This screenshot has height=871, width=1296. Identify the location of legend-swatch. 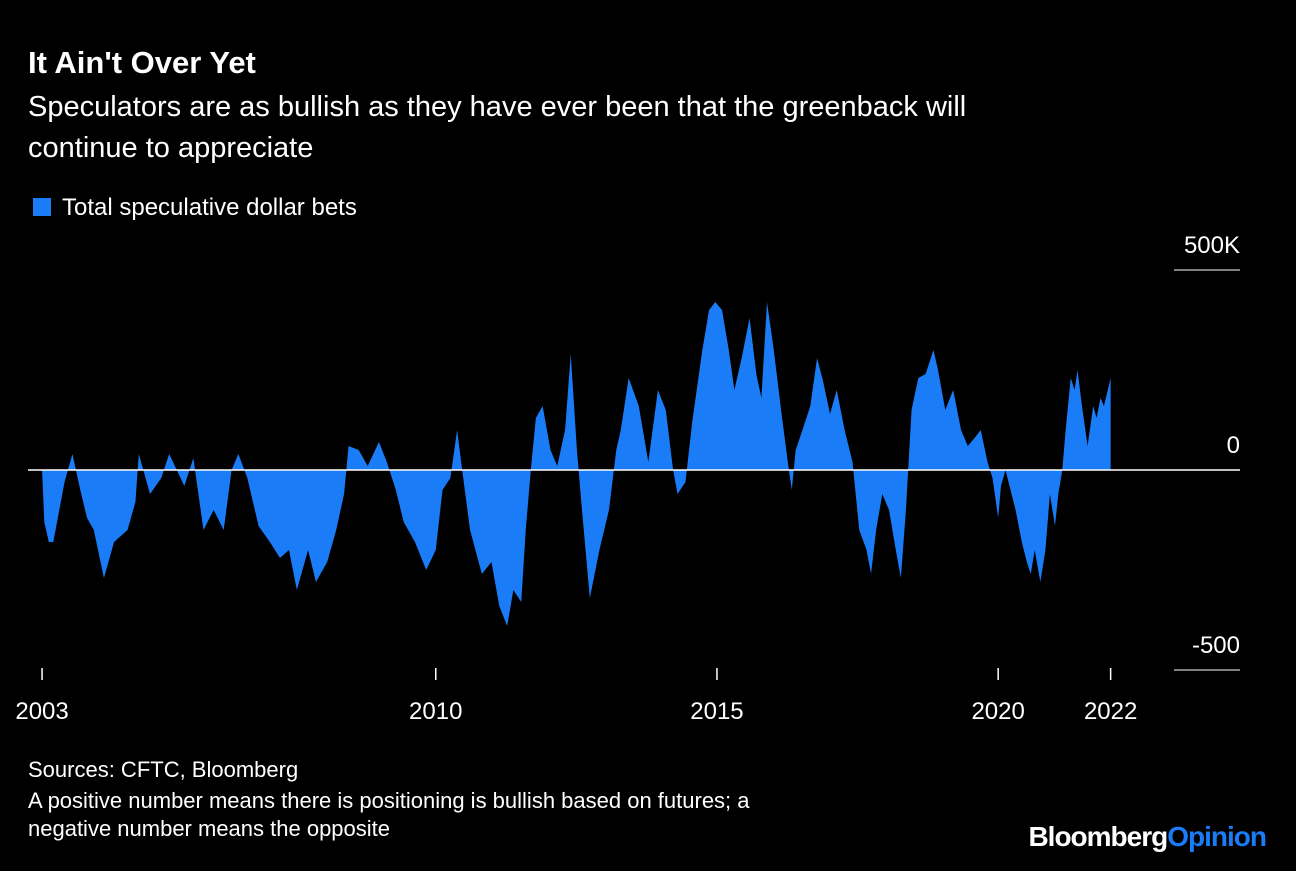
(42, 207).